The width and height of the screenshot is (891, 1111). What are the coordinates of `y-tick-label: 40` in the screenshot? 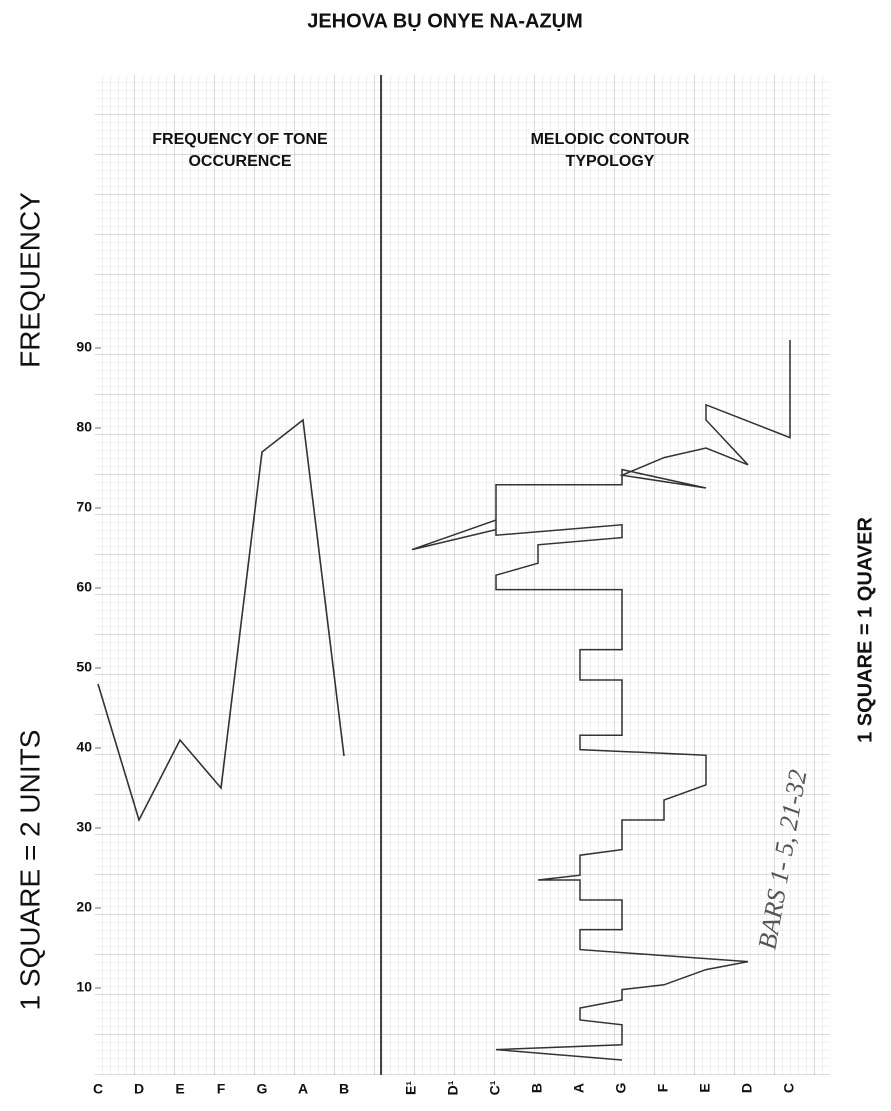 It's located at (84, 747).